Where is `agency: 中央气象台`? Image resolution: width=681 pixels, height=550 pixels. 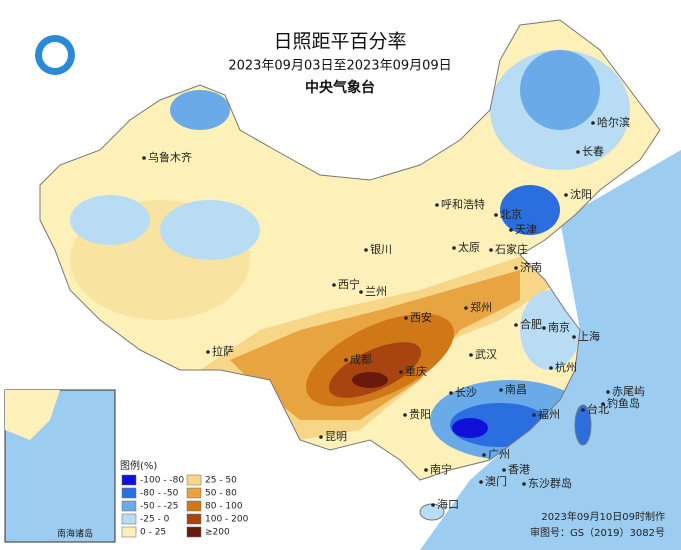
agency: 中央气象台 is located at coordinates (340, 87).